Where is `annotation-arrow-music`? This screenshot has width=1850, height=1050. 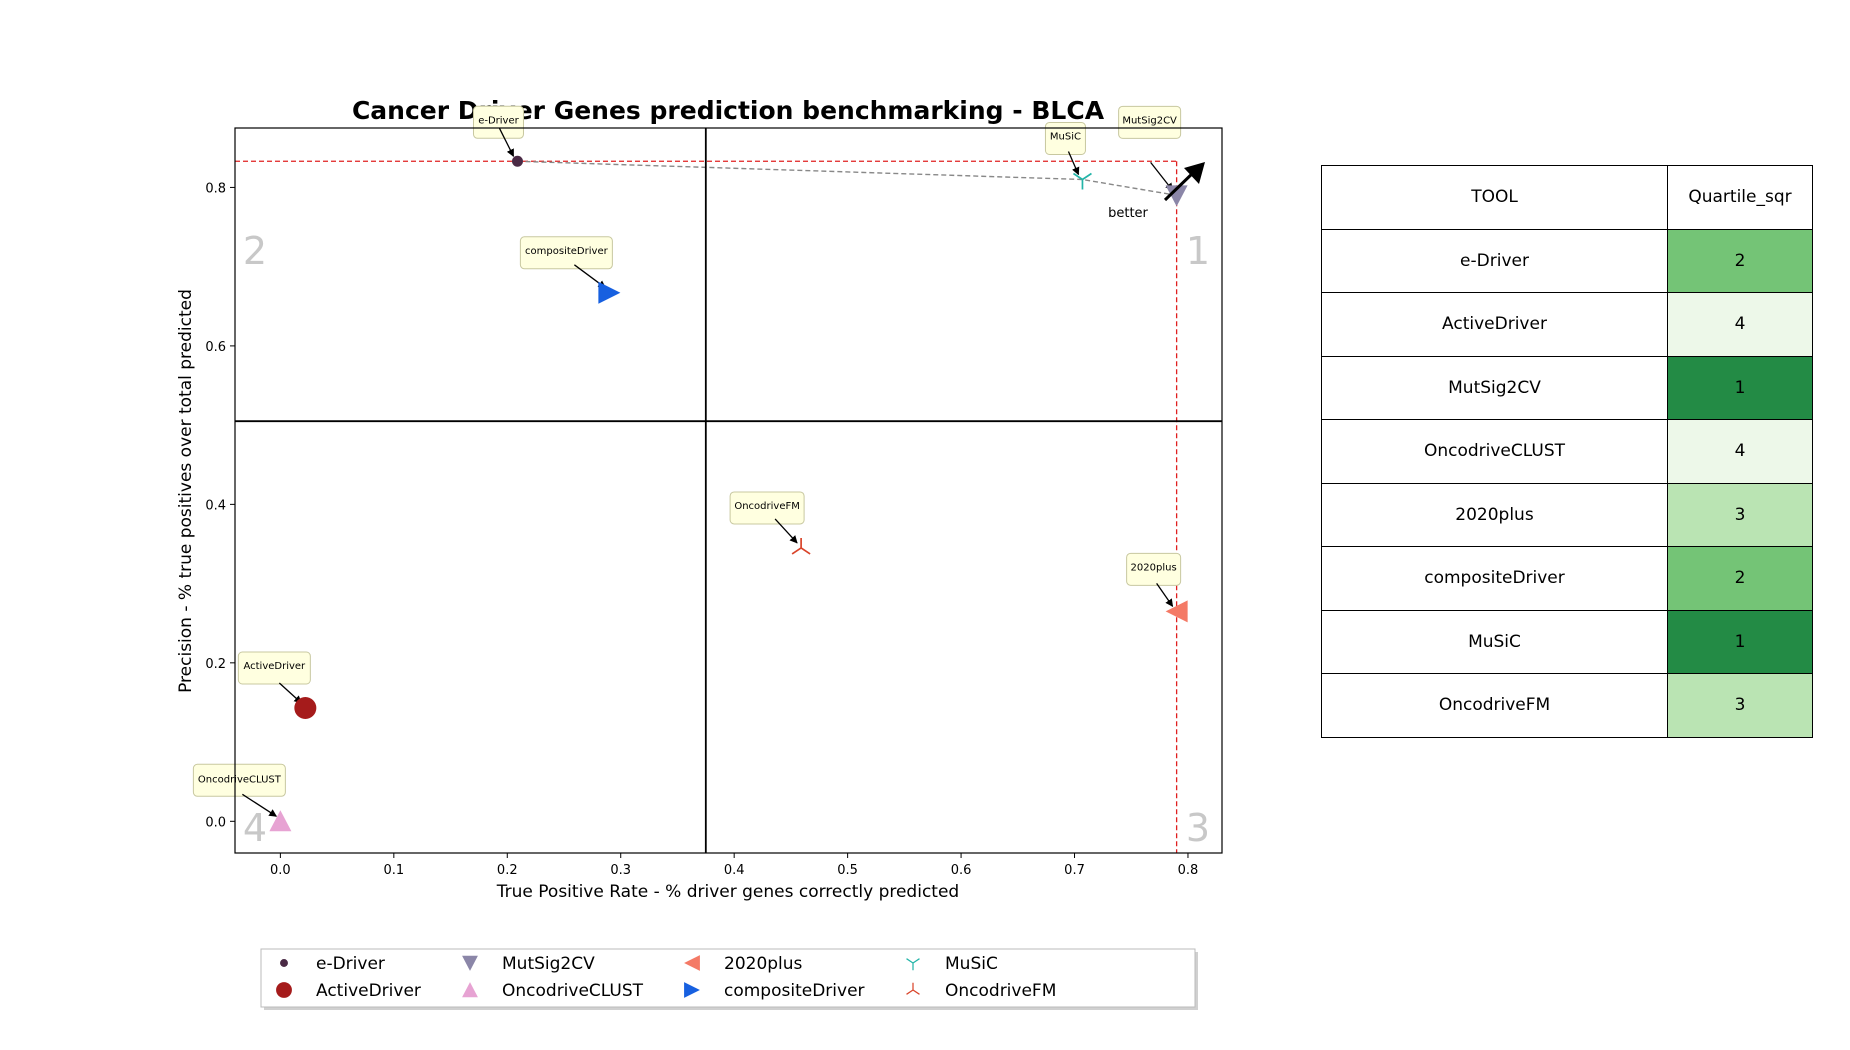 annotation-arrow-music is located at coordinates (1073, 163).